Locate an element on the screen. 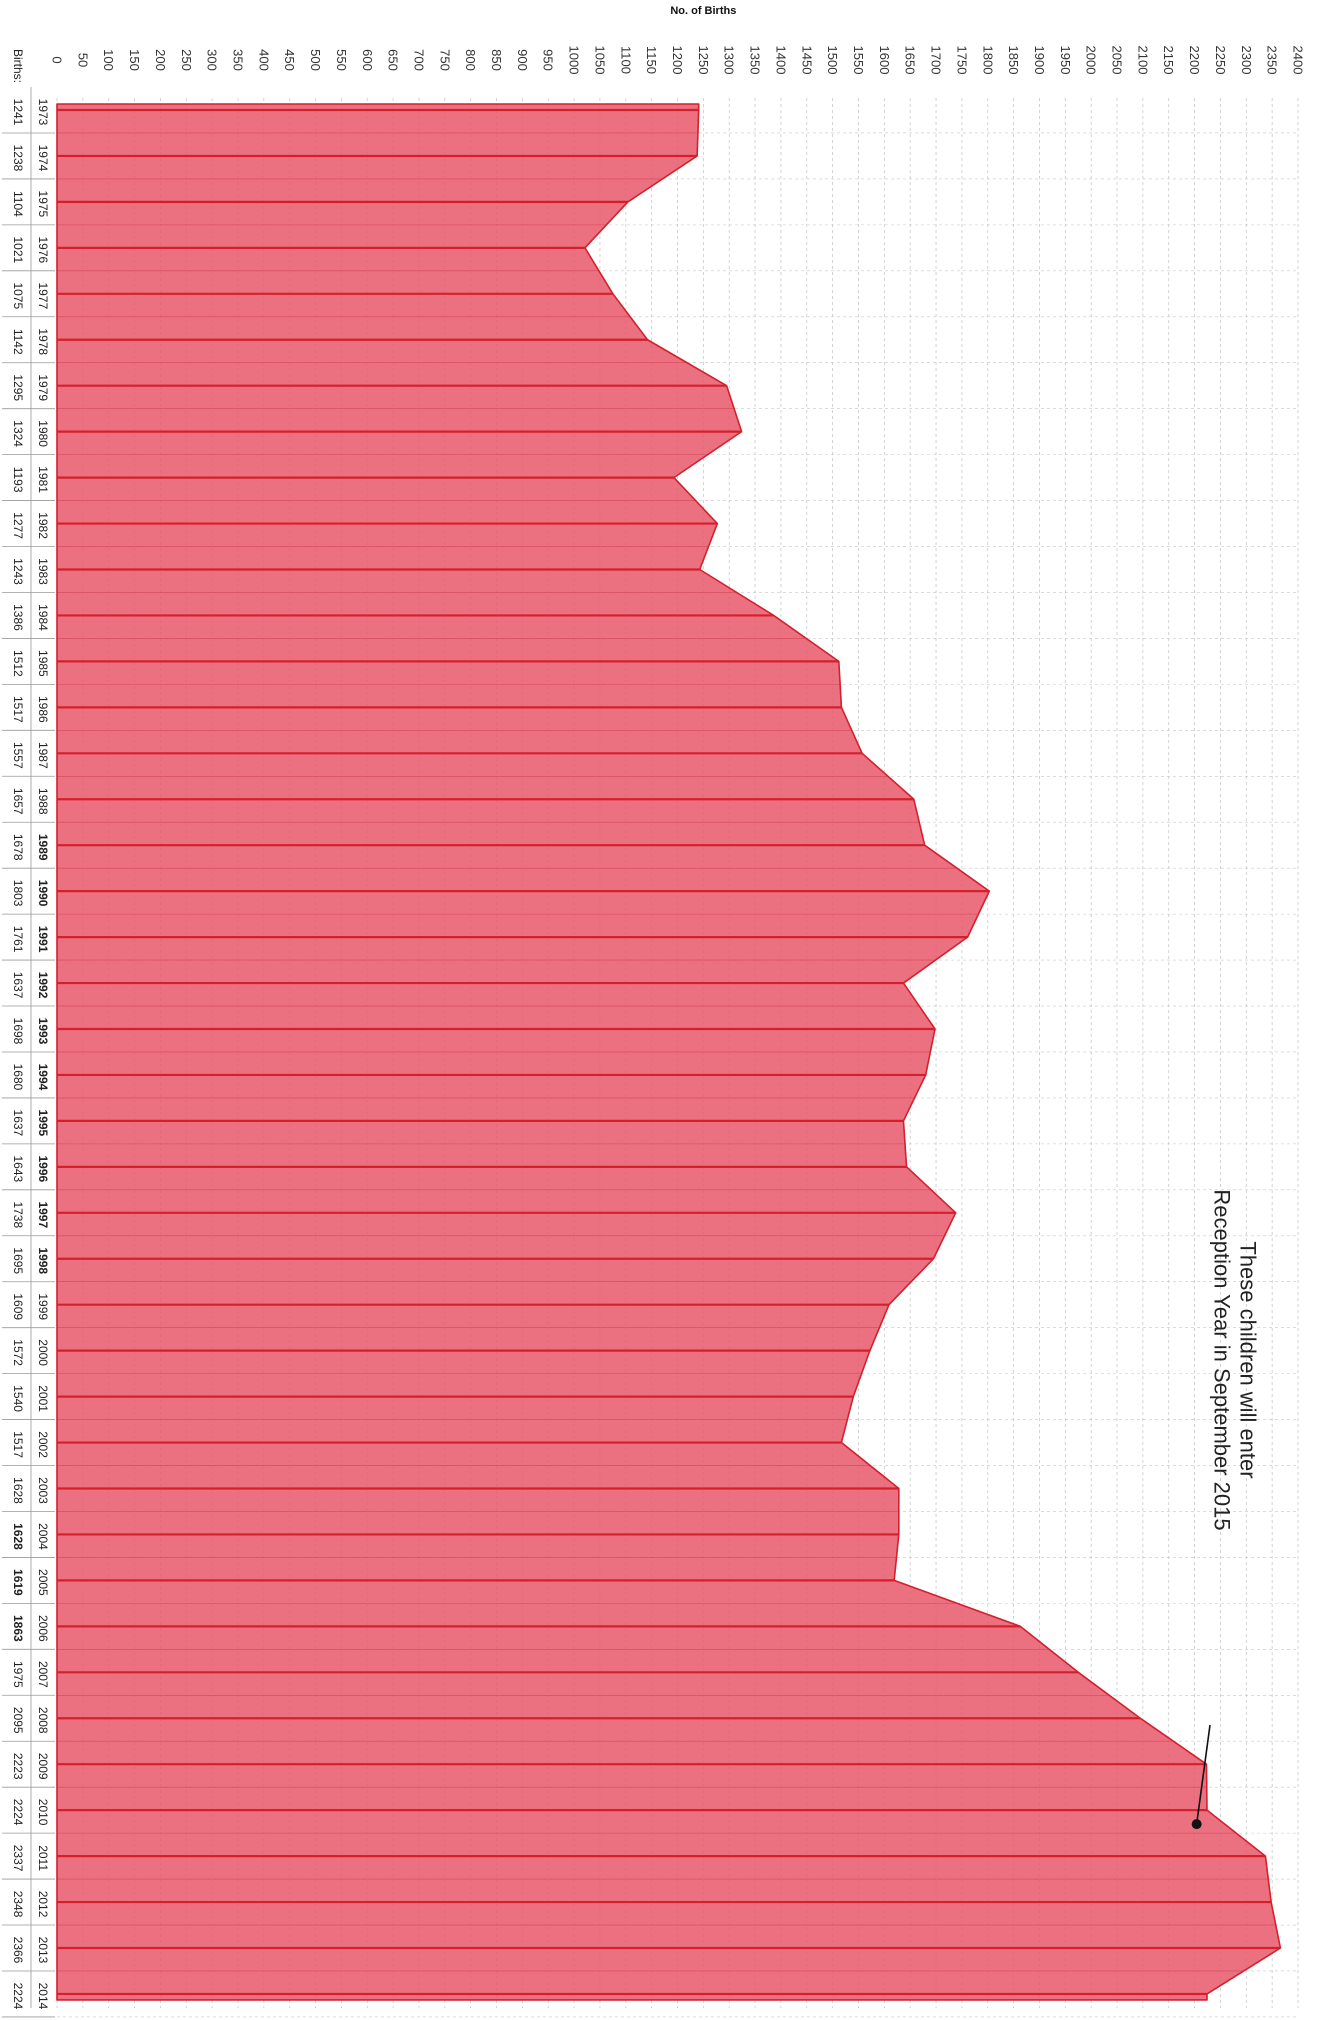 The height and width of the screenshot is (2020, 1320). x-tick-label: 2100 is located at coordinates (1142, 60).